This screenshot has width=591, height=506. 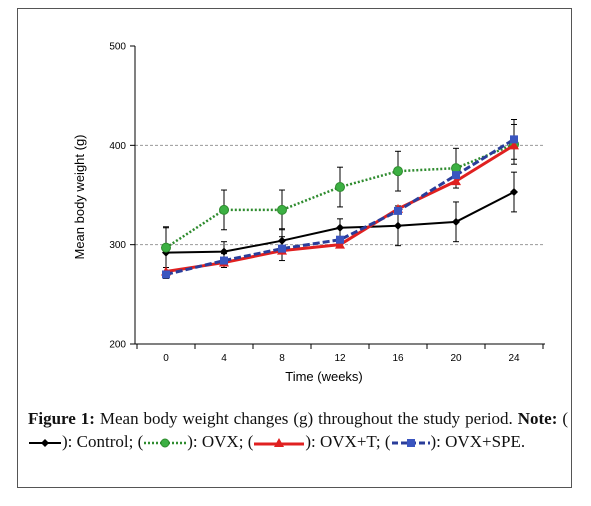 I want to click on legend-item-ovx-spe: (): OVX+SPE., so click(x=453, y=441).